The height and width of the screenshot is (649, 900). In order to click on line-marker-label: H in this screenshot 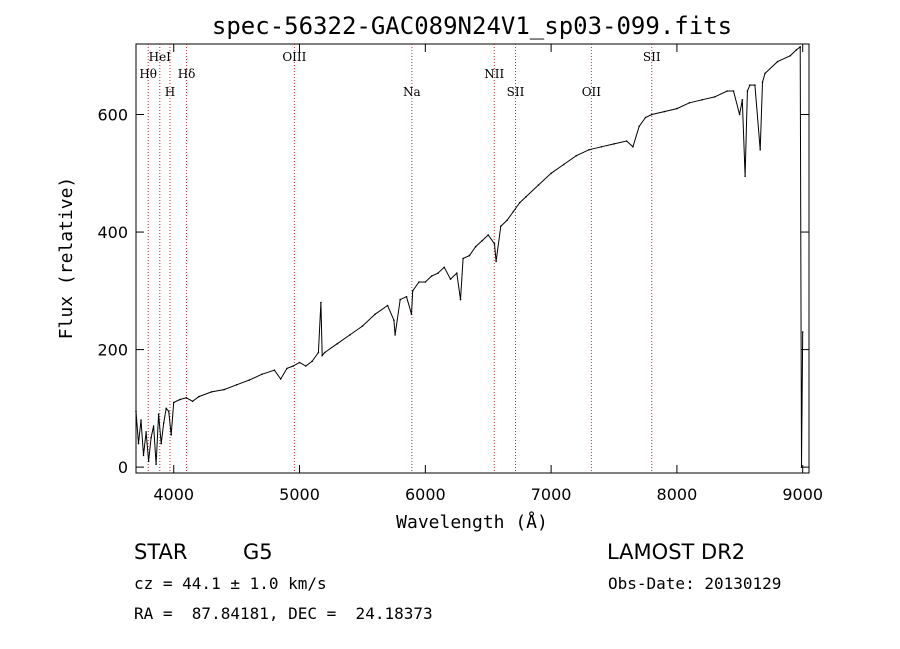, I will do `click(170, 92)`.